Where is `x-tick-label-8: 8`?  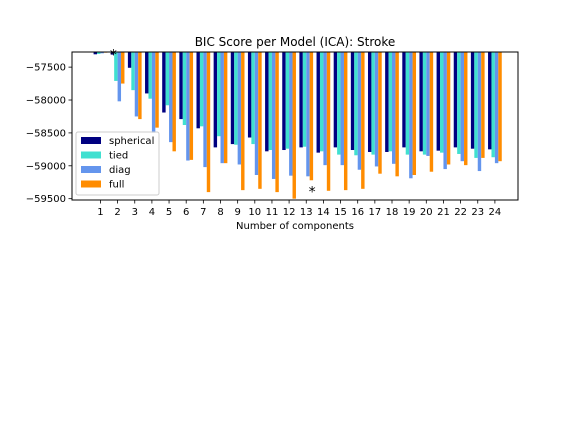 x-tick-label-8: 8 is located at coordinates (220, 212).